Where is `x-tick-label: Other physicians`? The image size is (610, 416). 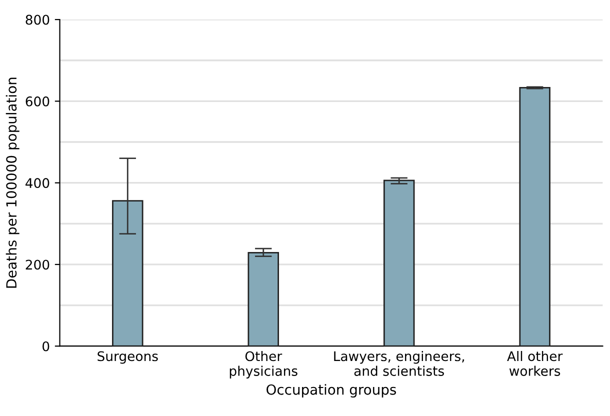 x-tick-label: Other physicians is located at coordinates (264, 364).